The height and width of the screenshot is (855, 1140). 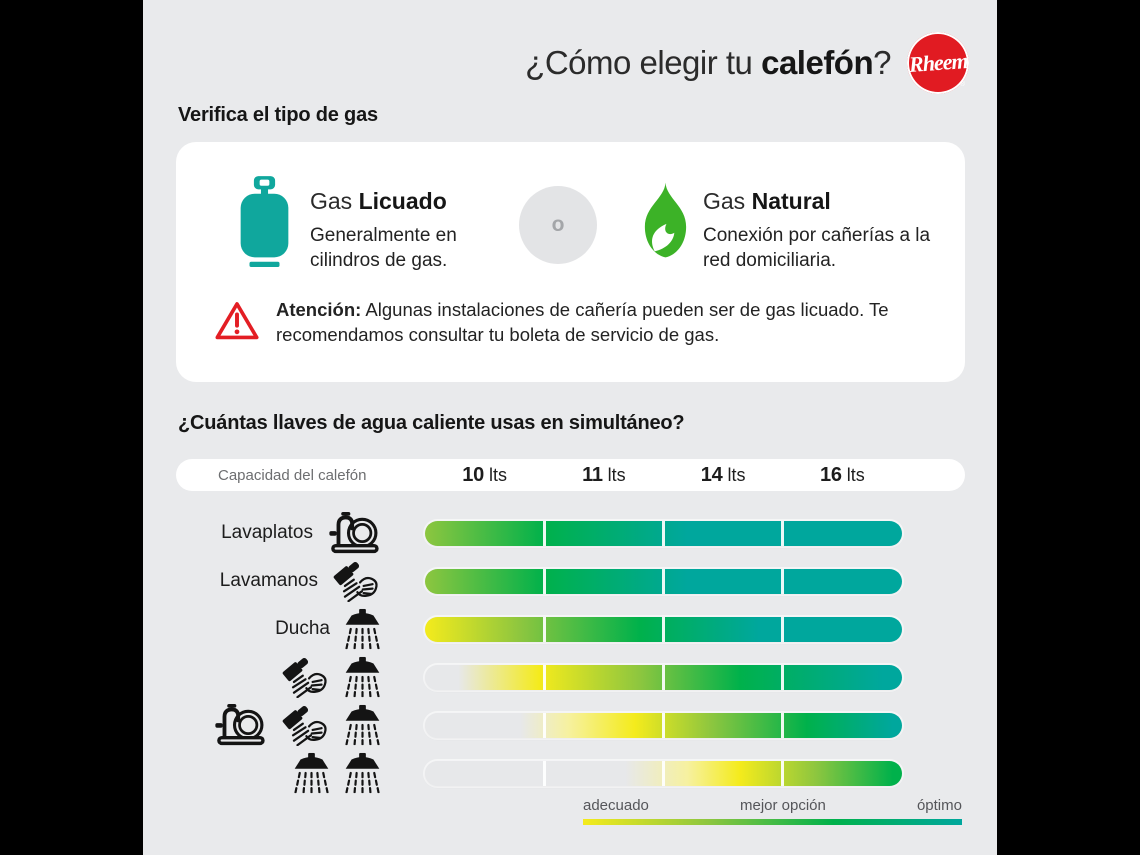 What do you see at coordinates (378, 201) in the screenshot?
I see `gas-licuado-title: Gas Licuado` at bounding box center [378, 201].